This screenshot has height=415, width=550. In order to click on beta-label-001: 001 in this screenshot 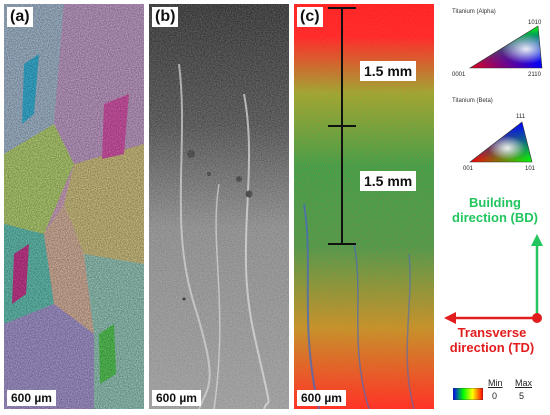, I will do `click(468, 169)`.